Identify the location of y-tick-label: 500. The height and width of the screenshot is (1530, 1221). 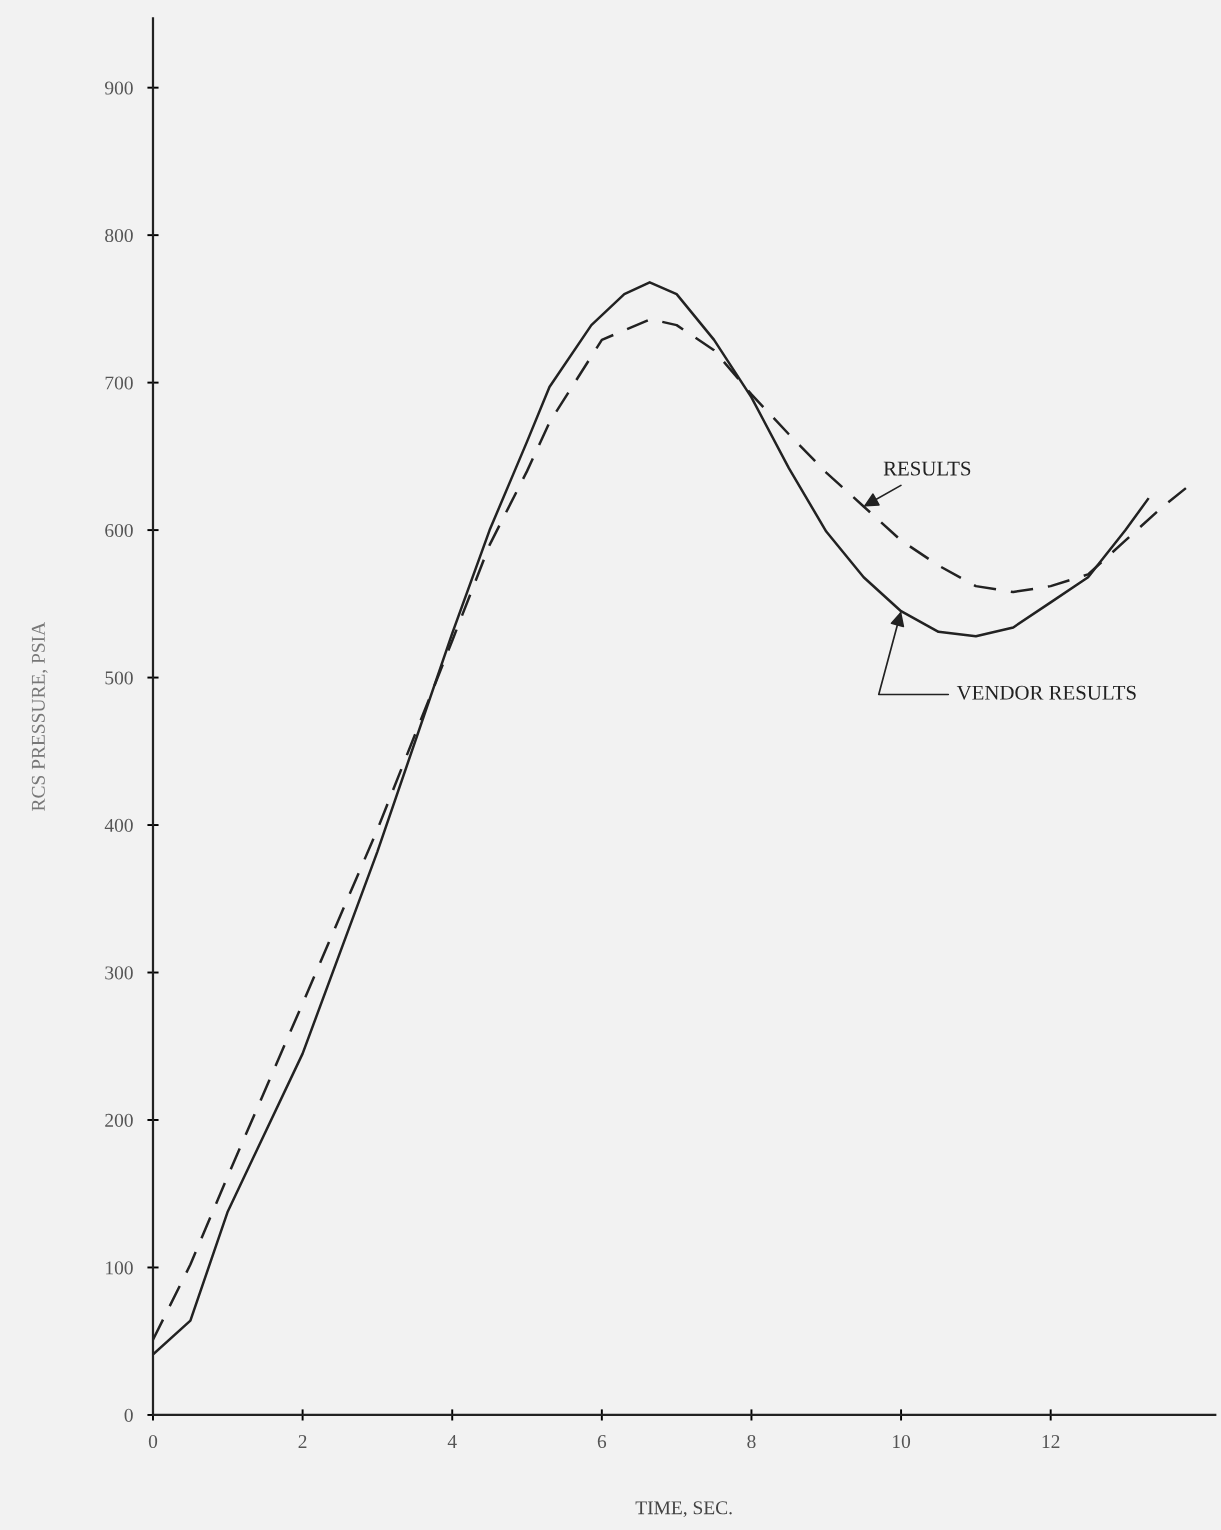
(119, 678).